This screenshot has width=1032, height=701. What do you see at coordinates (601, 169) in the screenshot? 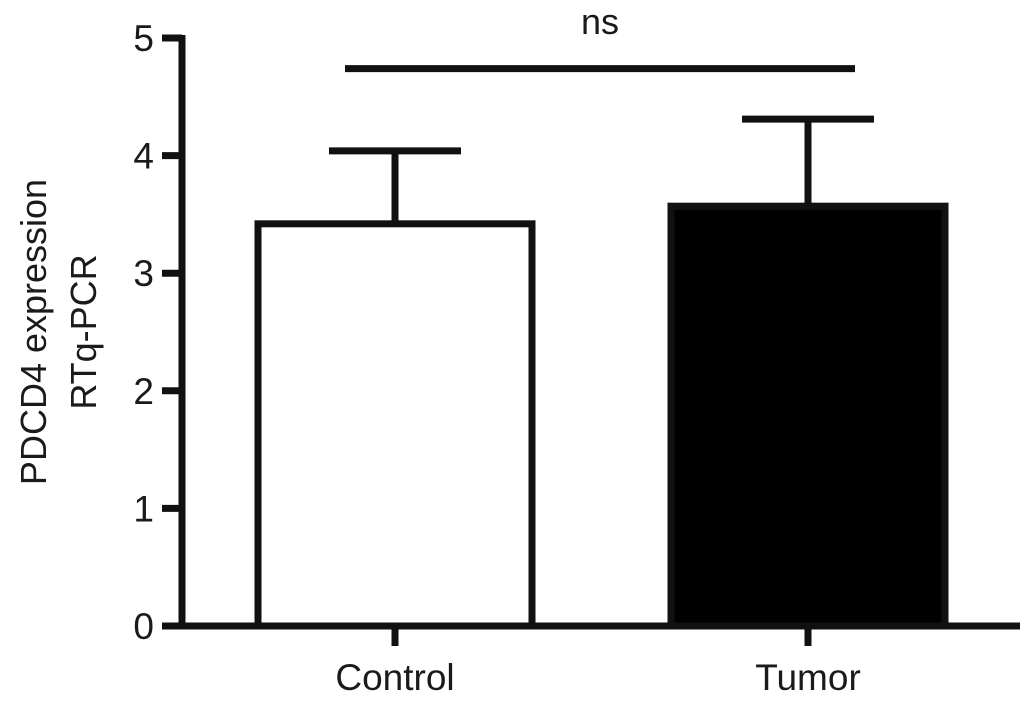
I see `error-bars` at bounding box center [601, 169].